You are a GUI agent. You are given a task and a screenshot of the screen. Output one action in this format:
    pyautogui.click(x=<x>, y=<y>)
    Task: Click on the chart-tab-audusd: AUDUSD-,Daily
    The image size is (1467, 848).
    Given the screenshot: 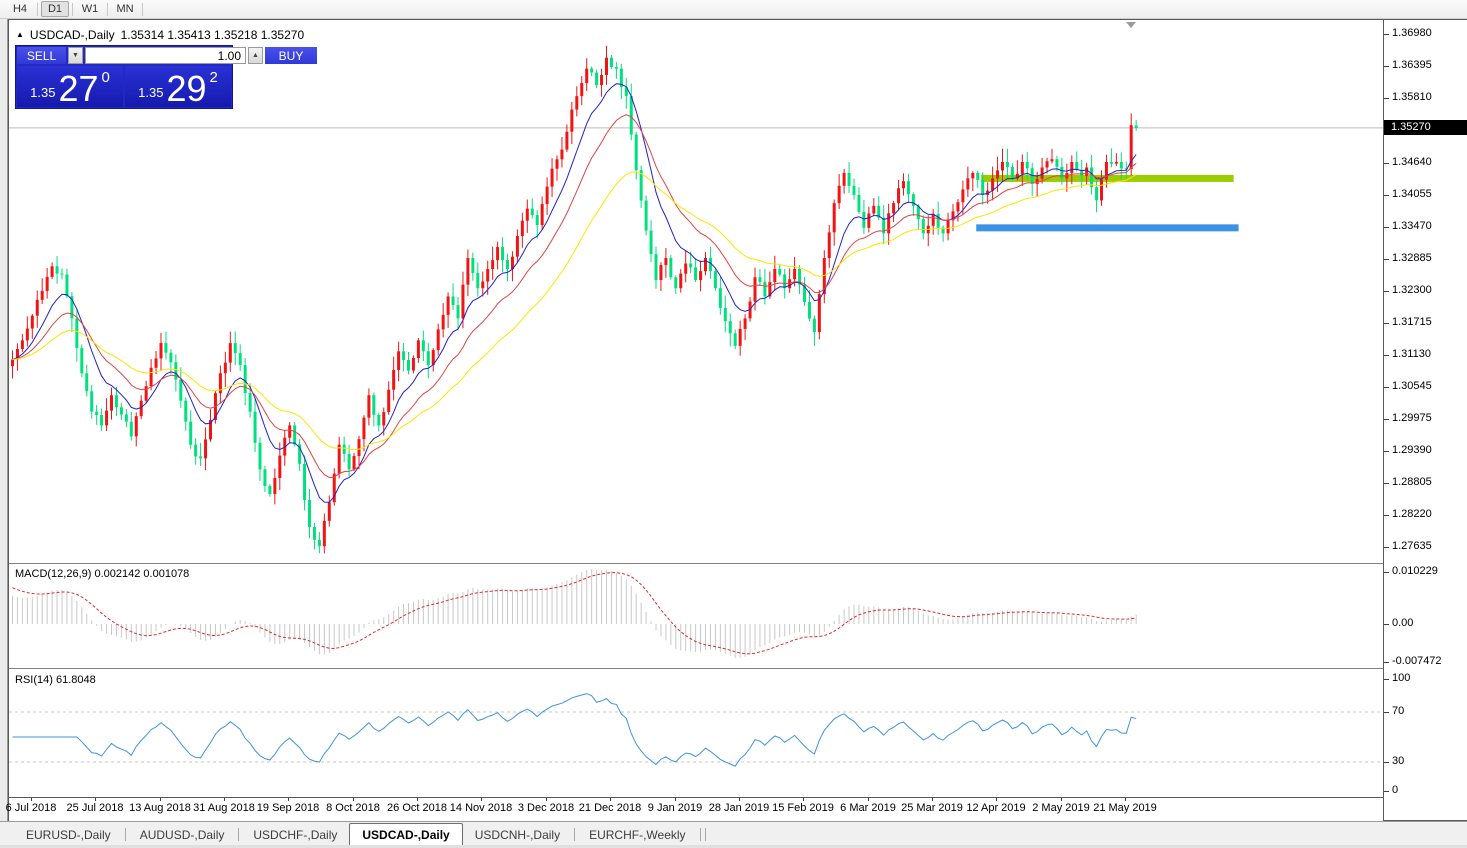 What is the action you would take?
    pyautogui.click(x=182, y=834)
    